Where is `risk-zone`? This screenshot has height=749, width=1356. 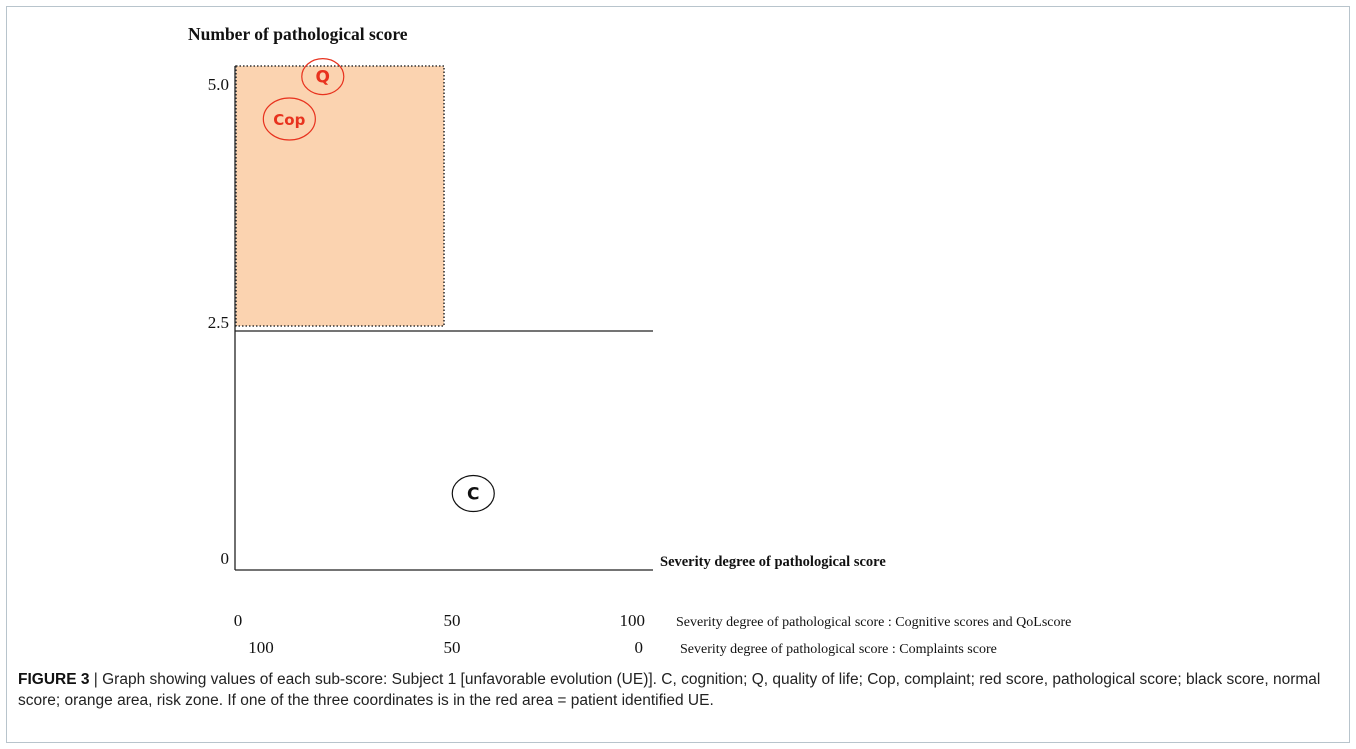 risk-zone is located at coordinates (340, 196).